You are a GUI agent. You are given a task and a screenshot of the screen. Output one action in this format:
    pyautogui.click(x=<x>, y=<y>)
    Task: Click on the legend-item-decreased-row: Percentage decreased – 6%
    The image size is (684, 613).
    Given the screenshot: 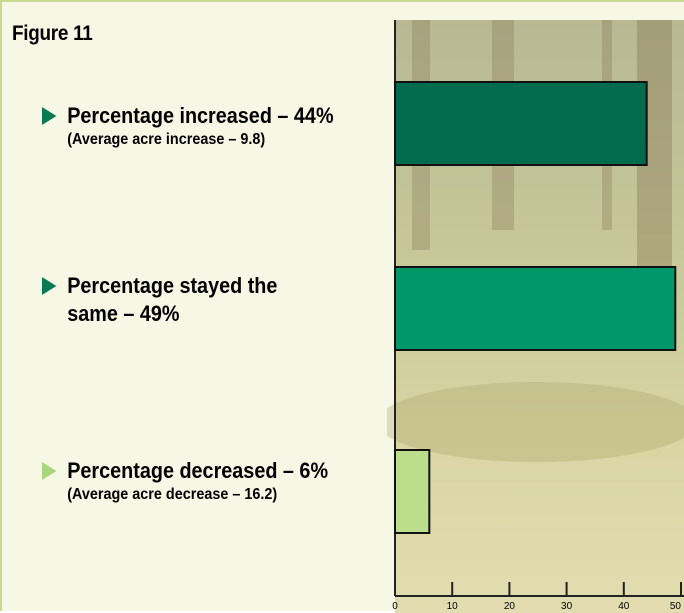 What is the action you would take?
    pyautogui.click(x=185, y=471)
    